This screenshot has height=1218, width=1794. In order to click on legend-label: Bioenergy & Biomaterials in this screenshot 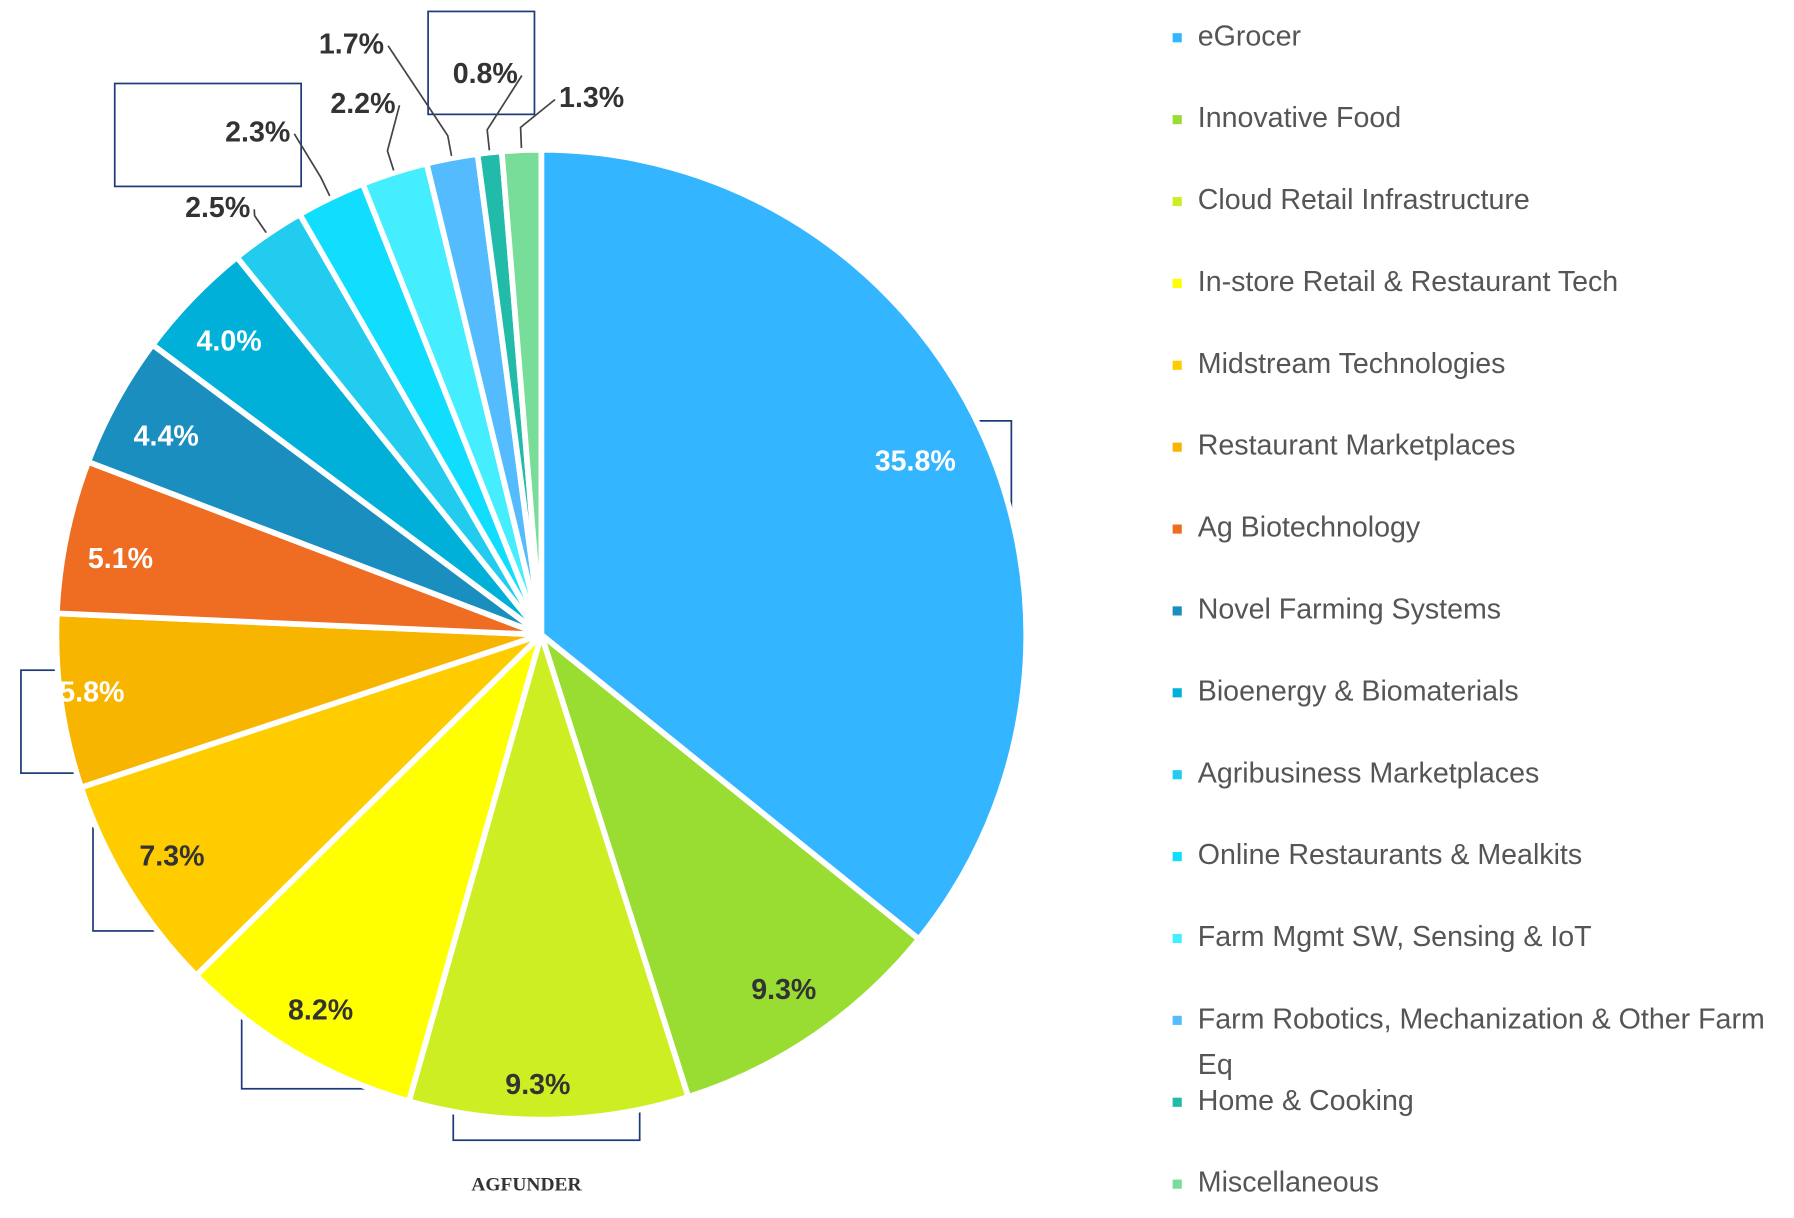, I will do `click(1358, 691)`.